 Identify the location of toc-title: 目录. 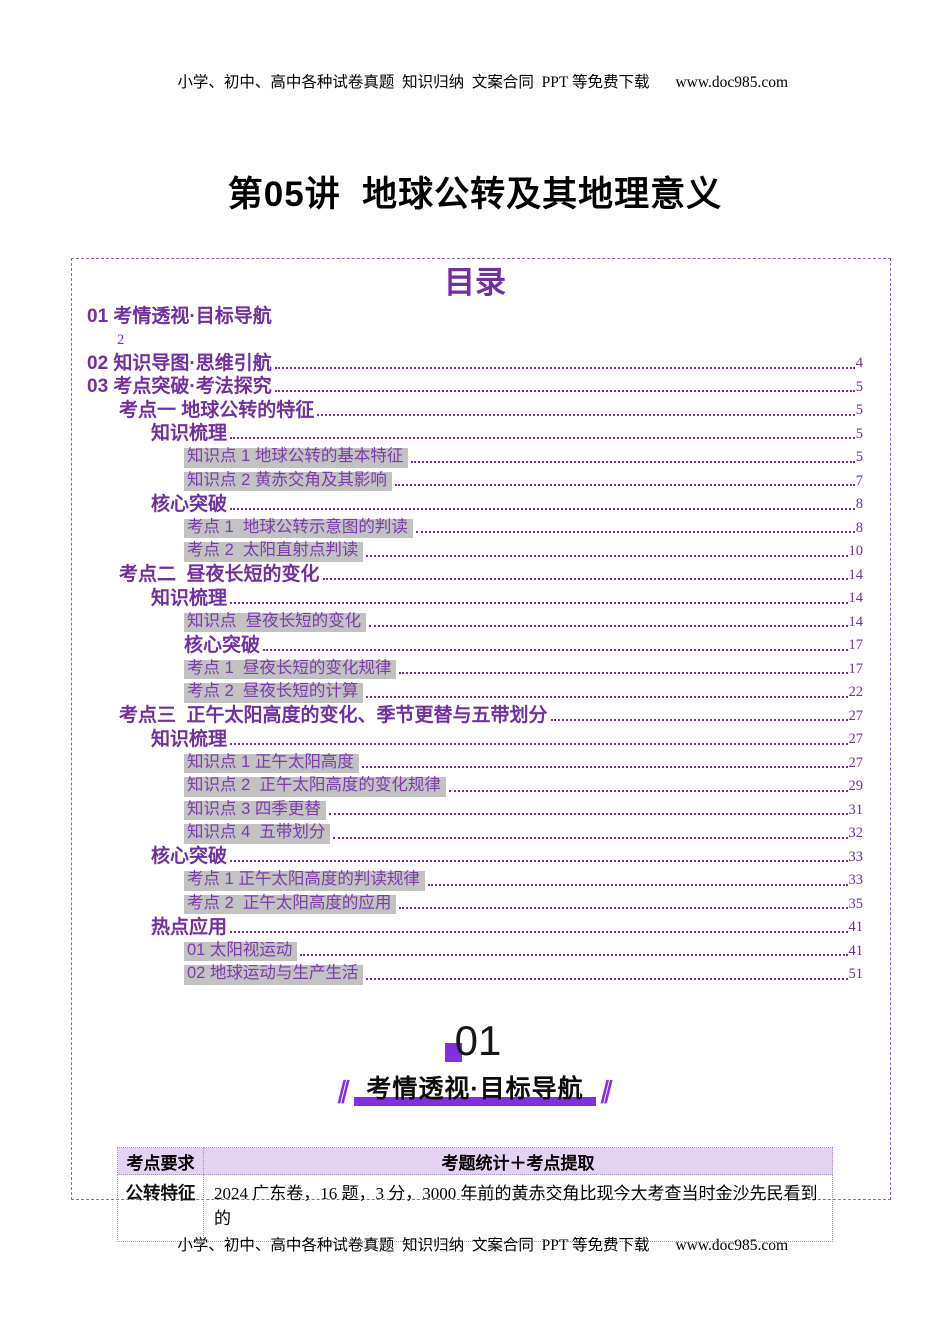
(475, 282).